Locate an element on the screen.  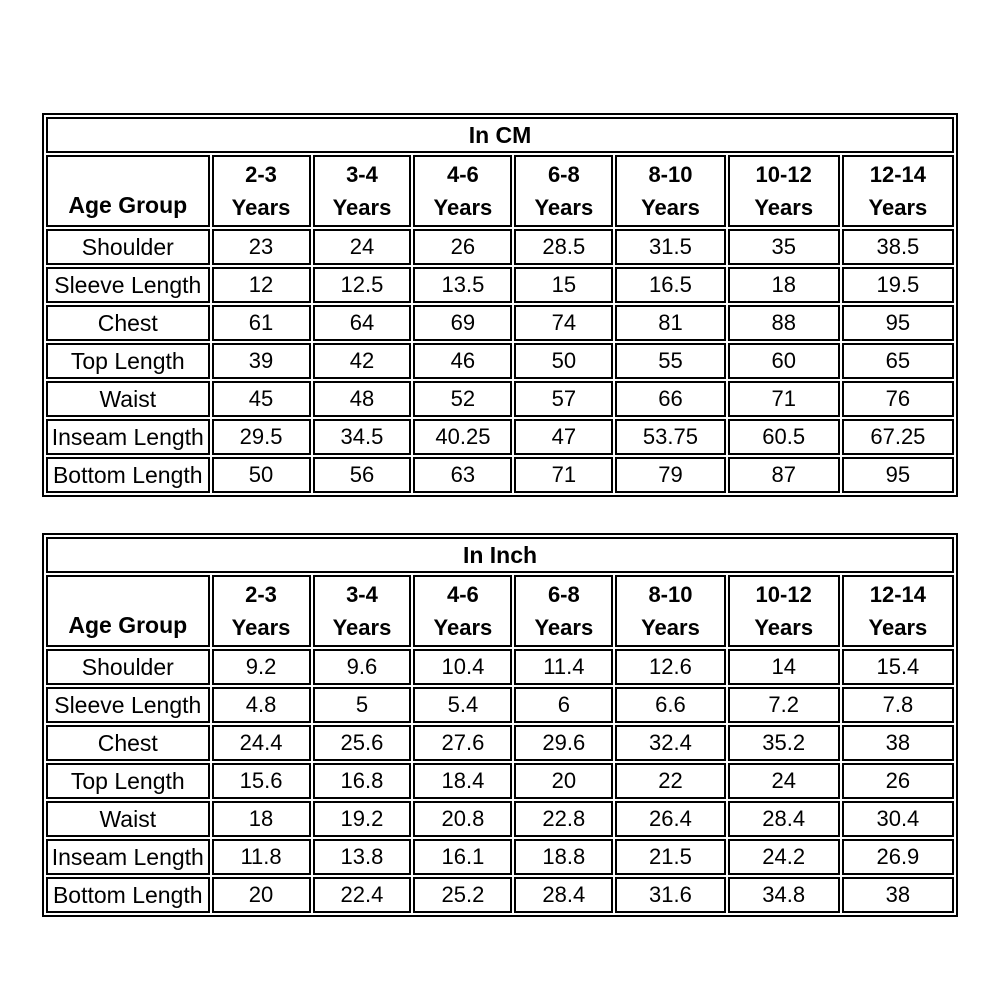
measurement-value: 15.6 is located at coordinates (261, 781).